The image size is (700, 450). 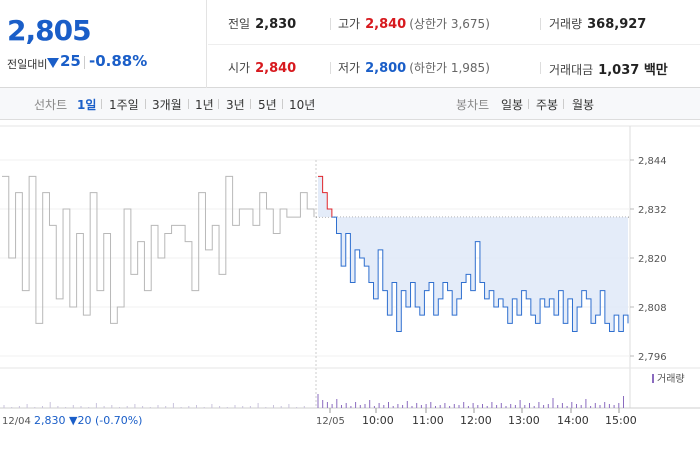 What do you see at coordinates (449, 24) in the screenshot?
I see `upper-limit: (상한가 3,675)` at bounding box center [449, 24].